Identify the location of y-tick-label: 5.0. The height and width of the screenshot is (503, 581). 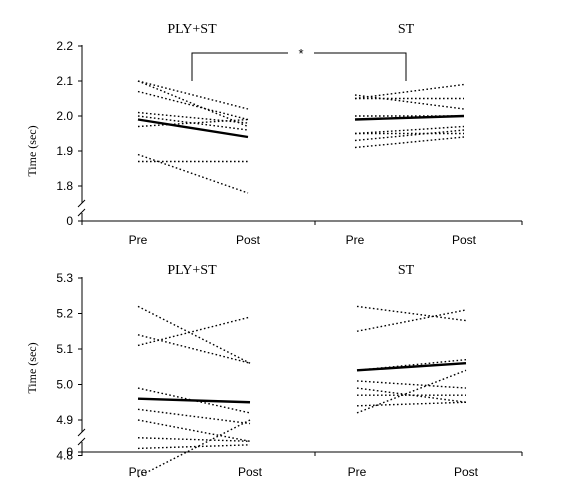
(64, 385).